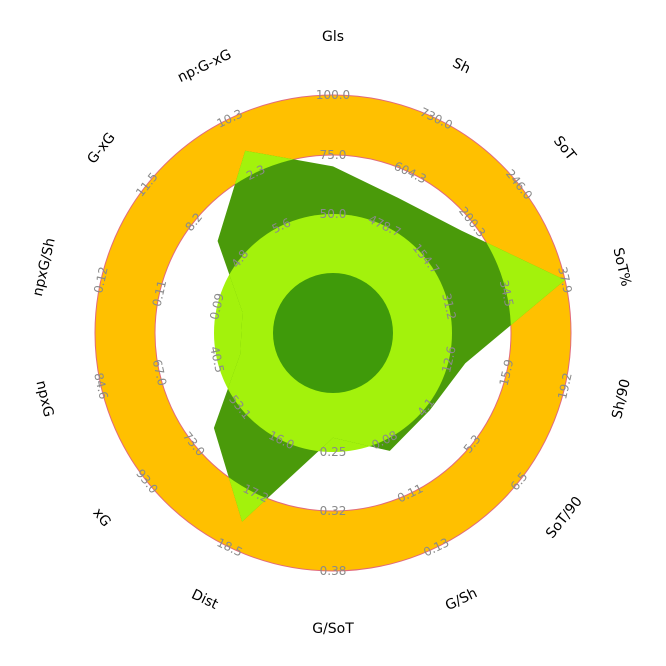 The image size is (666, 666). I want to click on center-disc-group, so click(333, 333).